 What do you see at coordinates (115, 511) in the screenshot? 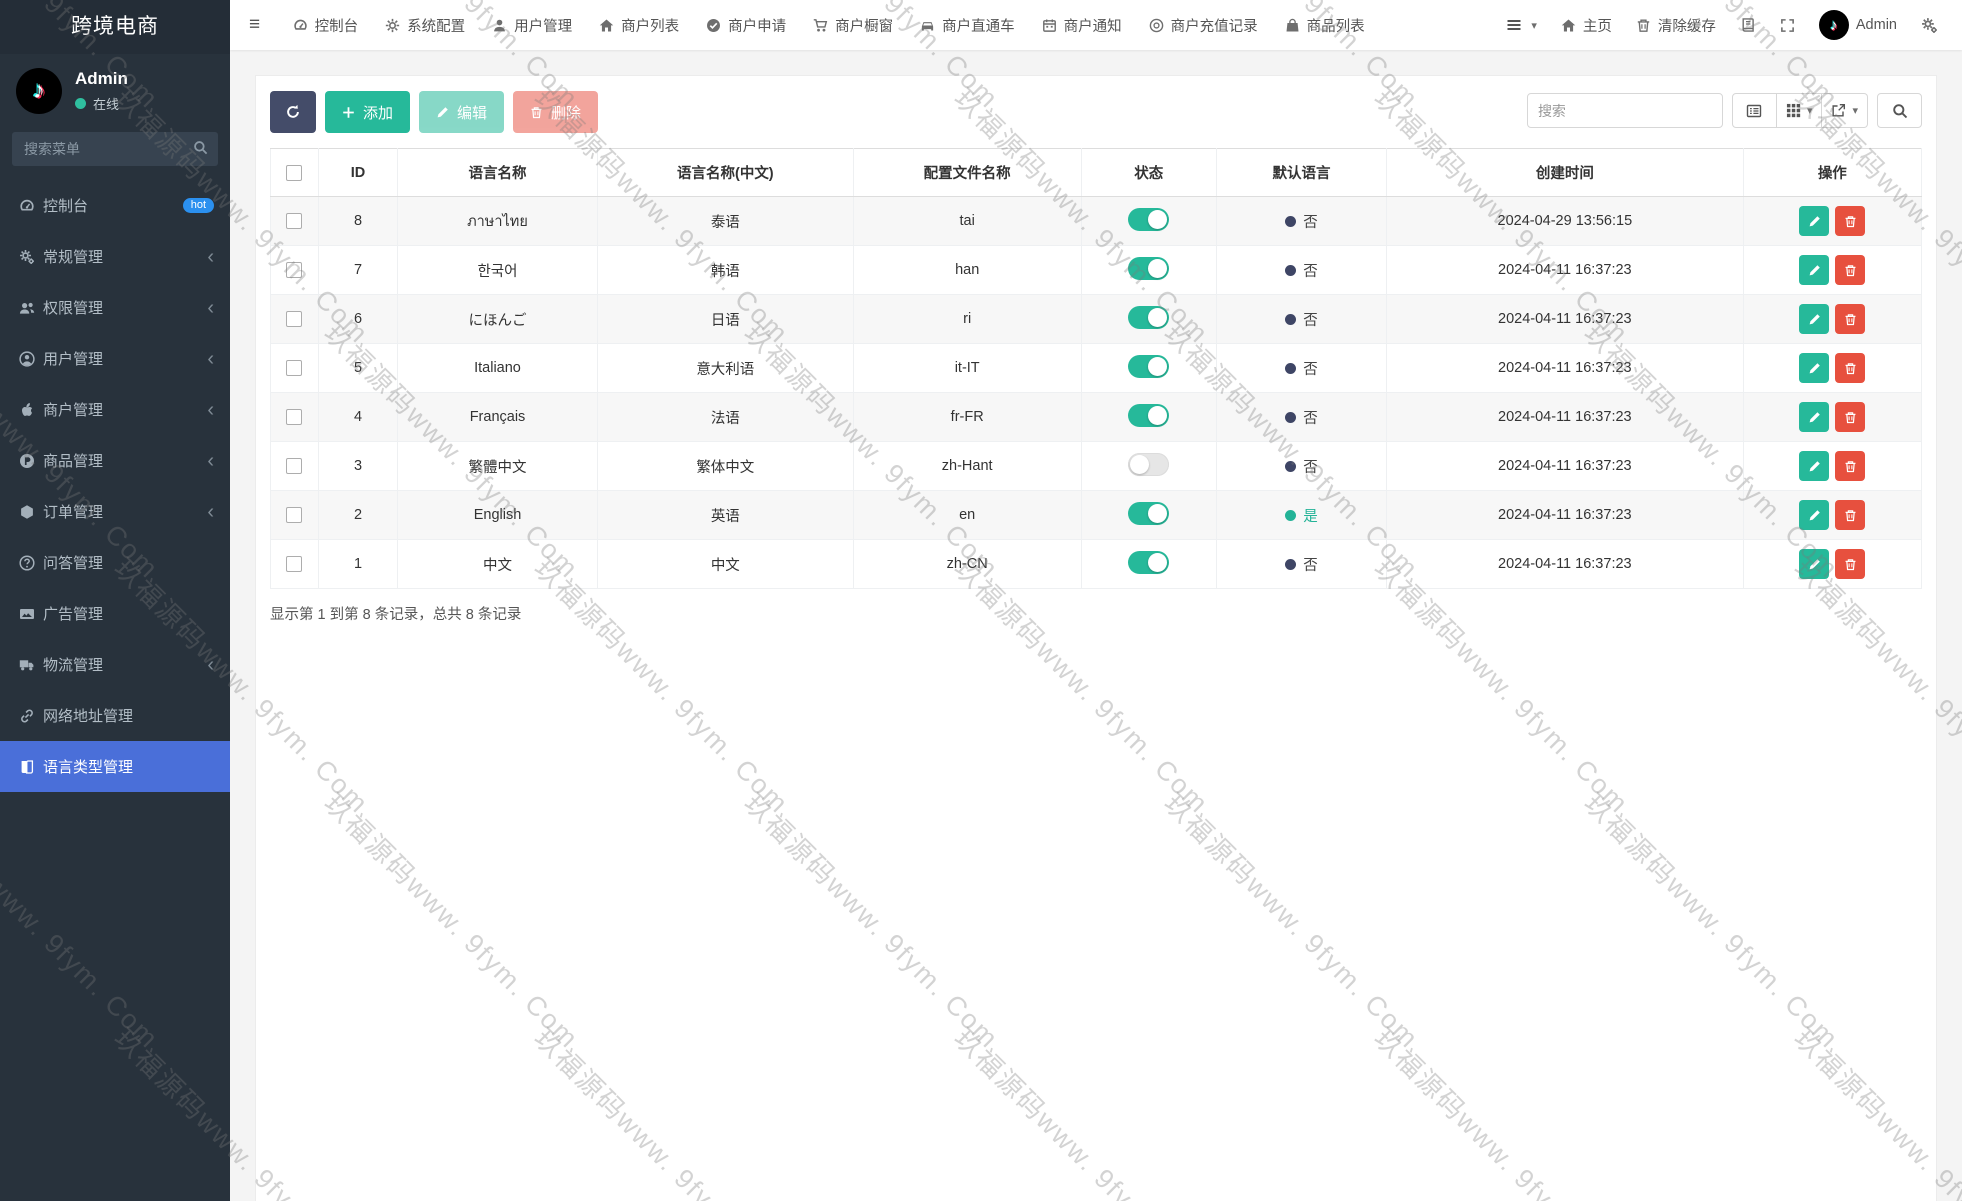
I see `sidebar-item-订单管理: 订单管理 ‹` at bounding box center [115, 511].